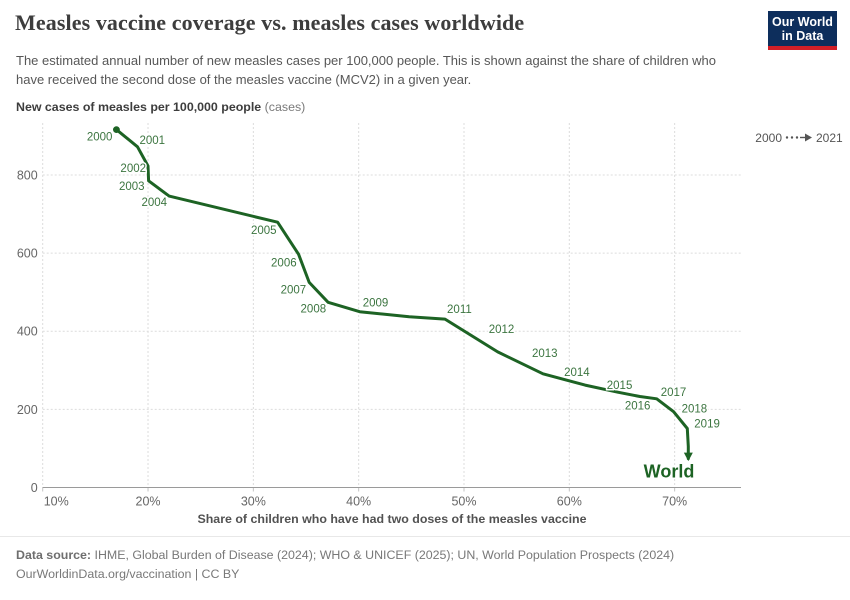 Image resolution: width=850 pixels, height=600 pixels. I want to click on year-label-2013: 2013, so click(545, 354).